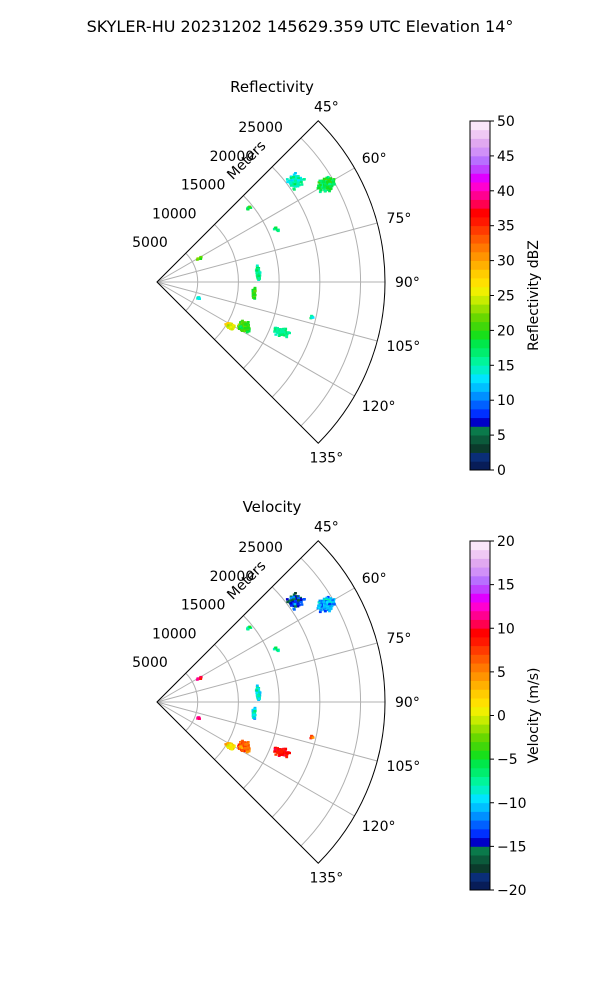 The height and width of the screenshot is (1000, 600). What do you see at coordinates (506, 122) in the screenshot?
I see `colorbar-tick-label: 50` at bounding box center [506, 122].